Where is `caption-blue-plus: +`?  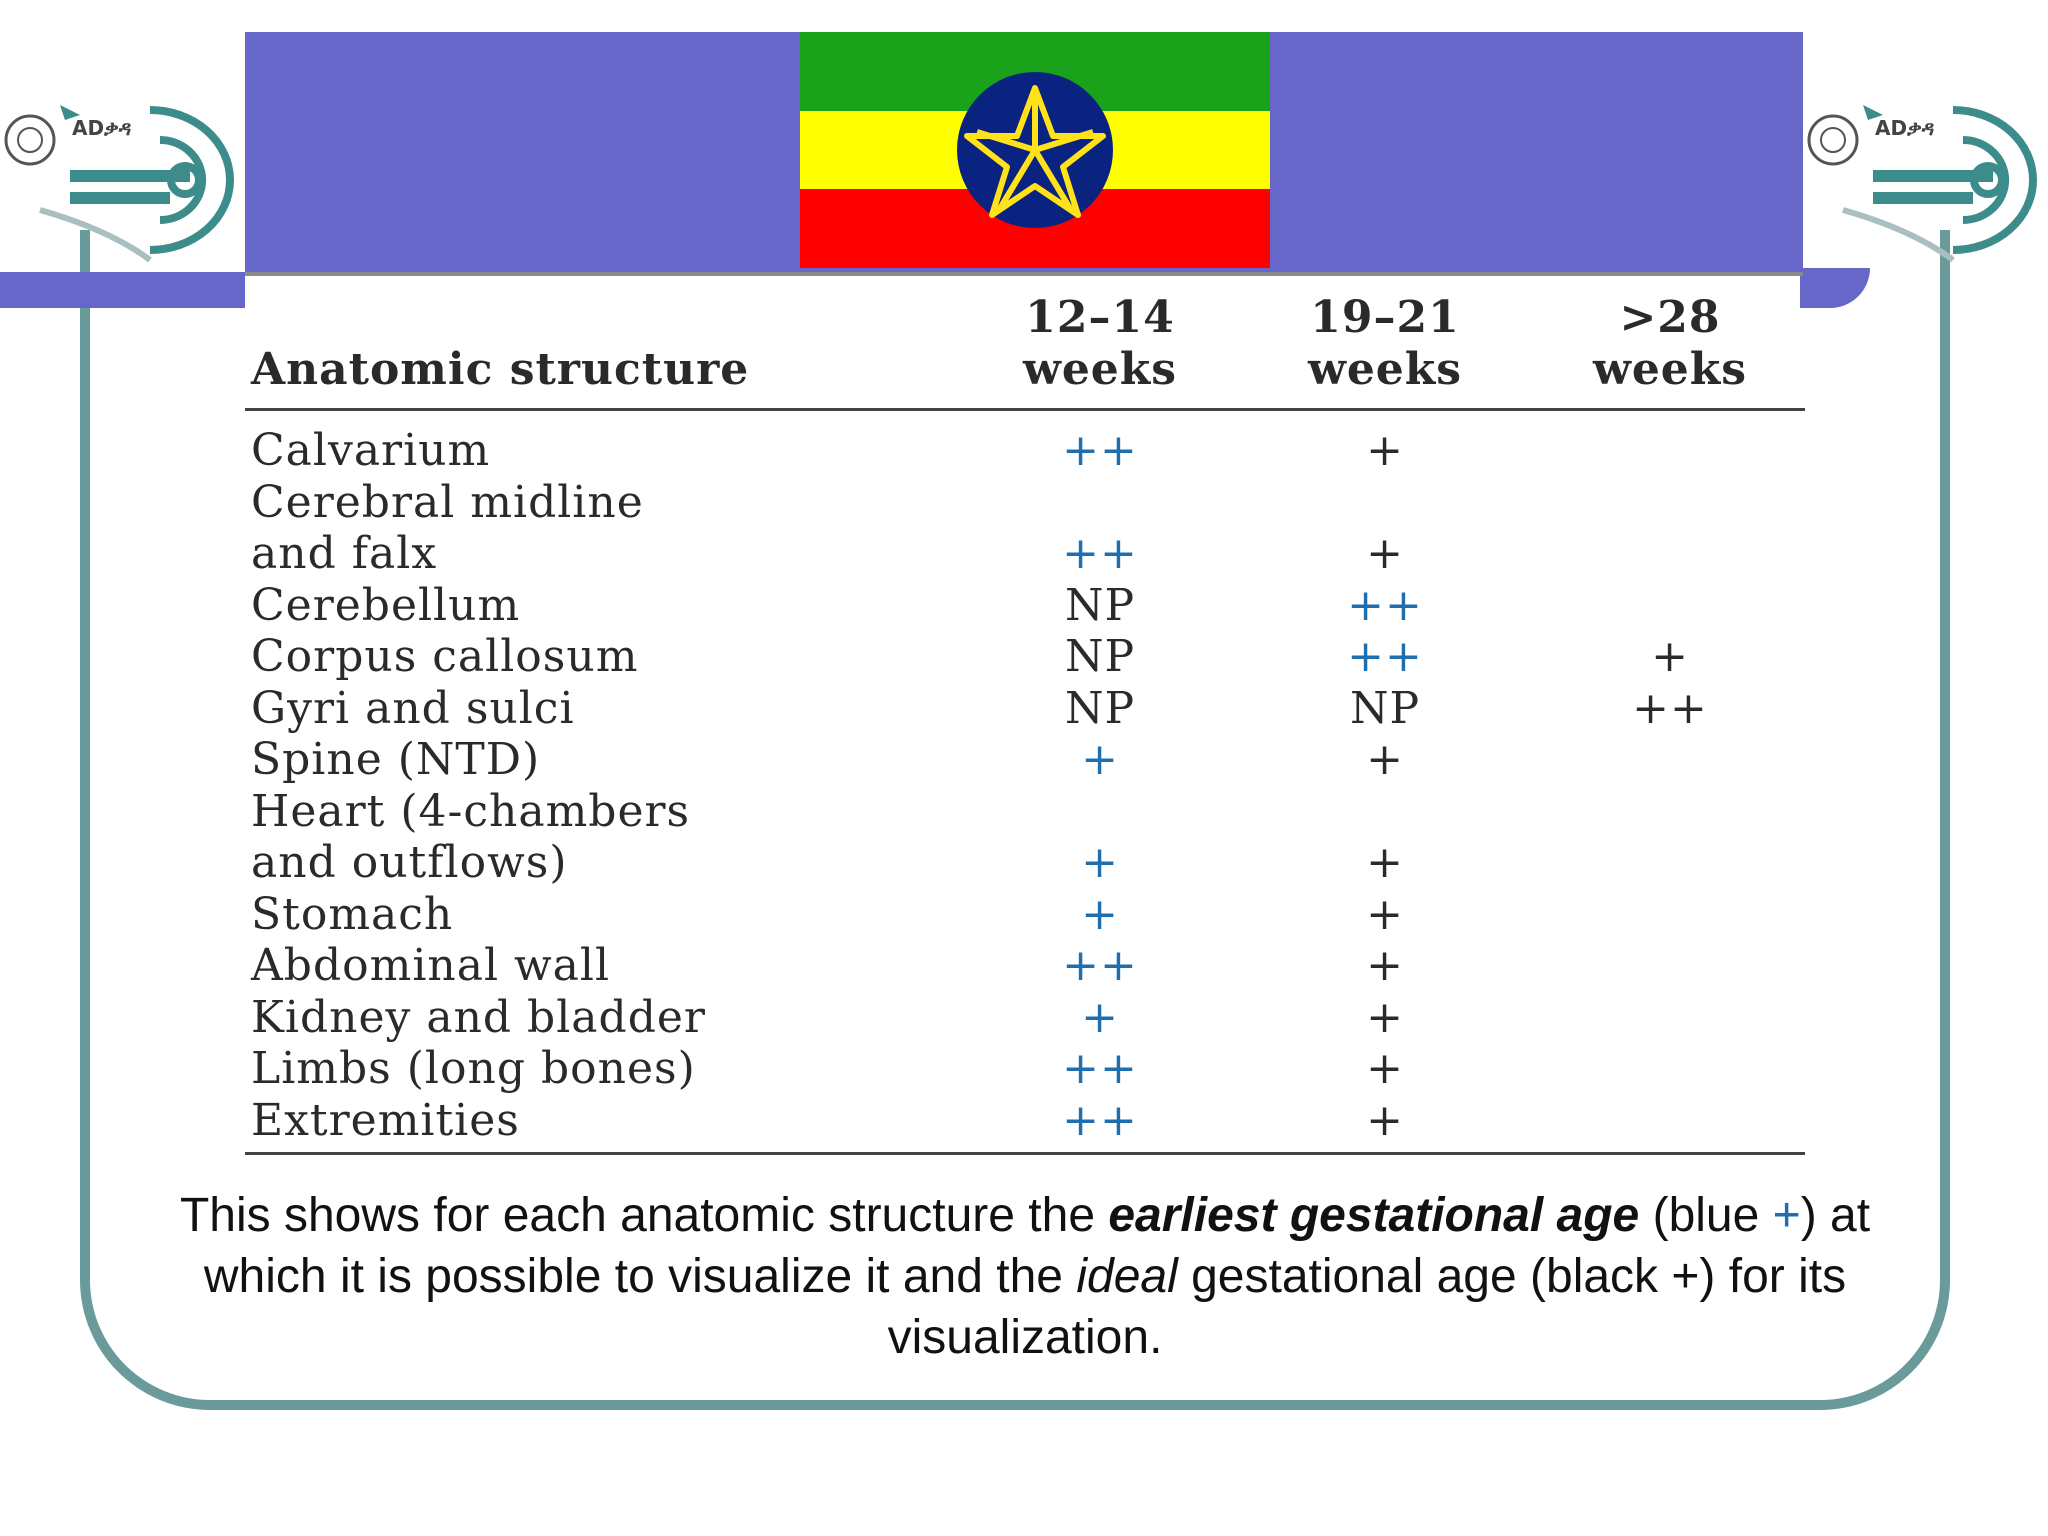 caption-blue-plus: + is located at coordinates (1786, 1215).